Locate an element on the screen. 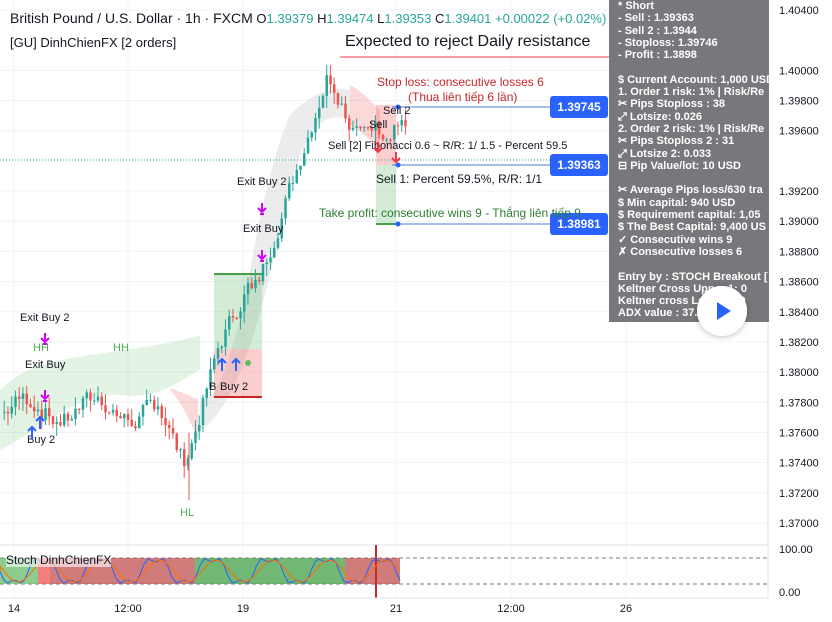 This screenshot has height=622, width=832. time-tick-label: 21 is located at coordinates (396, 609).